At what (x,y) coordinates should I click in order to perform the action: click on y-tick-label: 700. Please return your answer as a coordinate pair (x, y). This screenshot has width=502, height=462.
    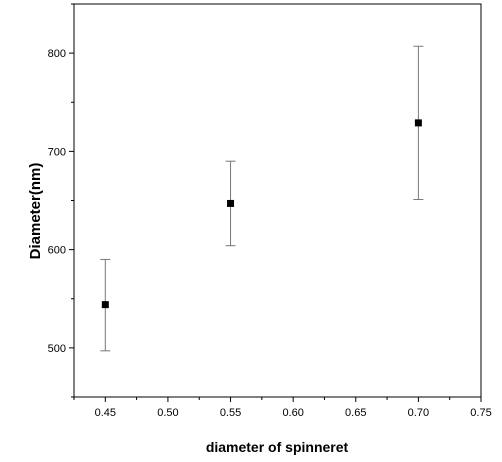
    Looking at the image, I should click on (57, 152).